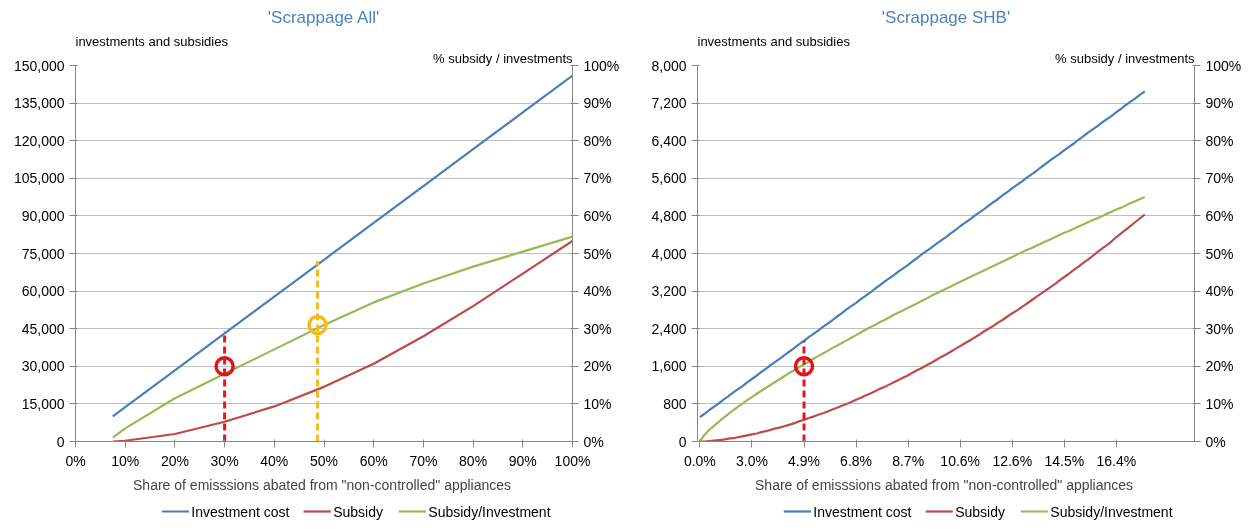  Describe the element at coordinates (572, 460) in the screenshot. I see `x-tick-label: 100%` at that location.